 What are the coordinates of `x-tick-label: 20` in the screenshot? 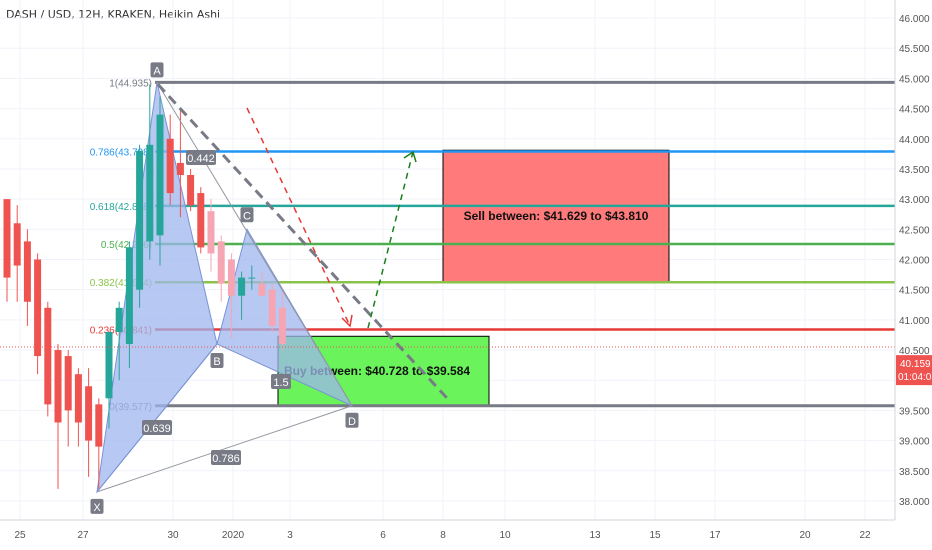 It's located at (805, 535).